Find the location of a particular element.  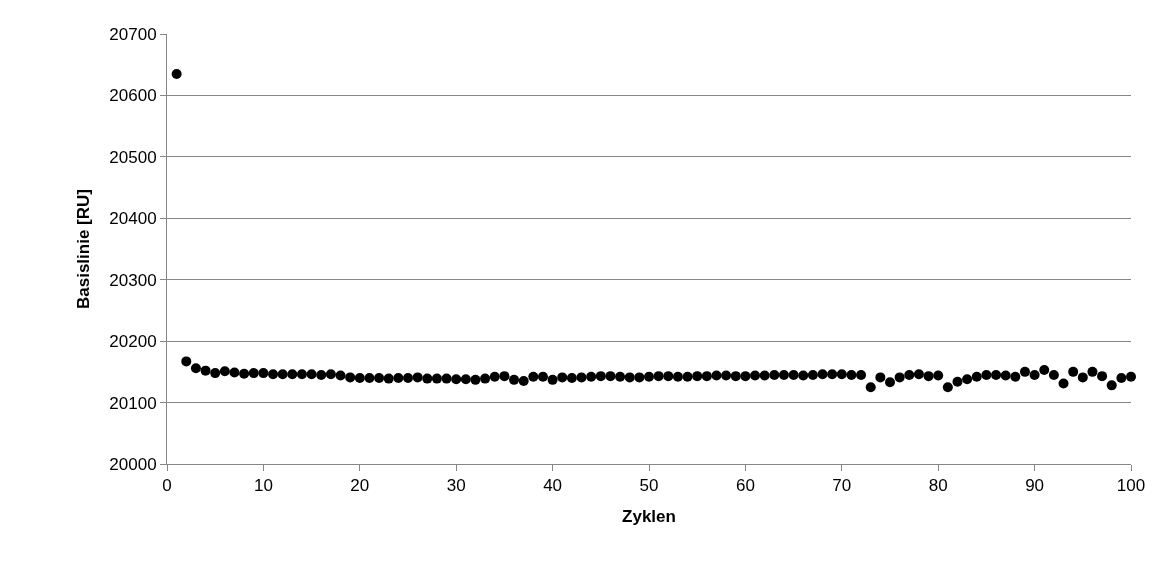

y-tick-label: 20300 is located at coordinates (133, 280).